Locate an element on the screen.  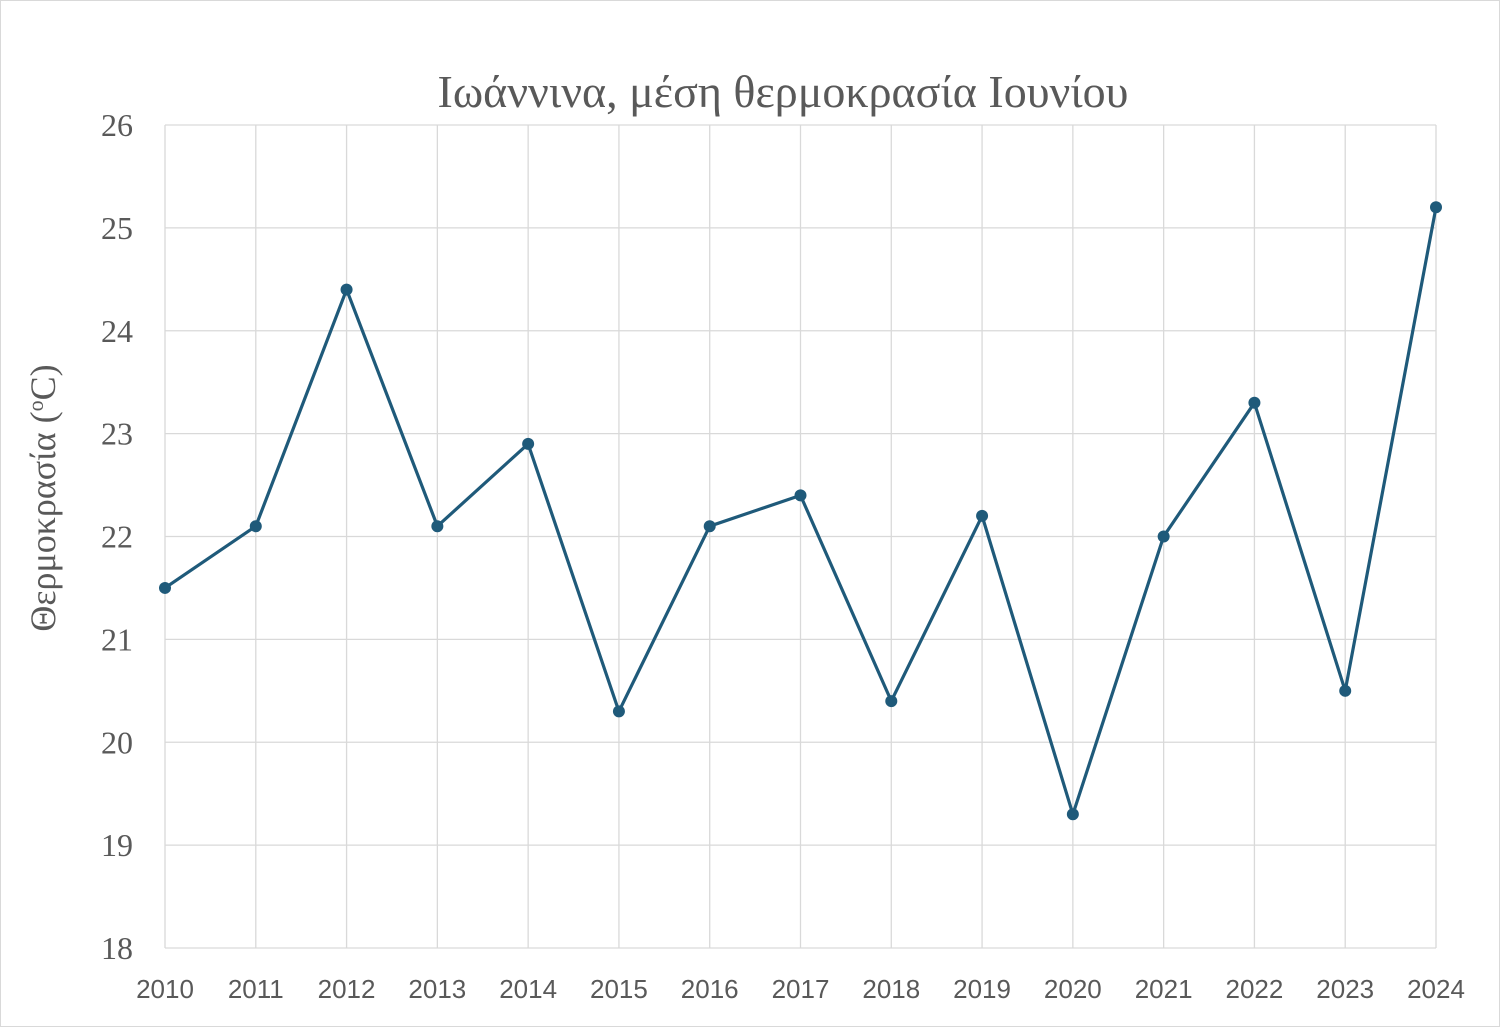
y-tick-label: 25 is located at coordinates (117, 228).